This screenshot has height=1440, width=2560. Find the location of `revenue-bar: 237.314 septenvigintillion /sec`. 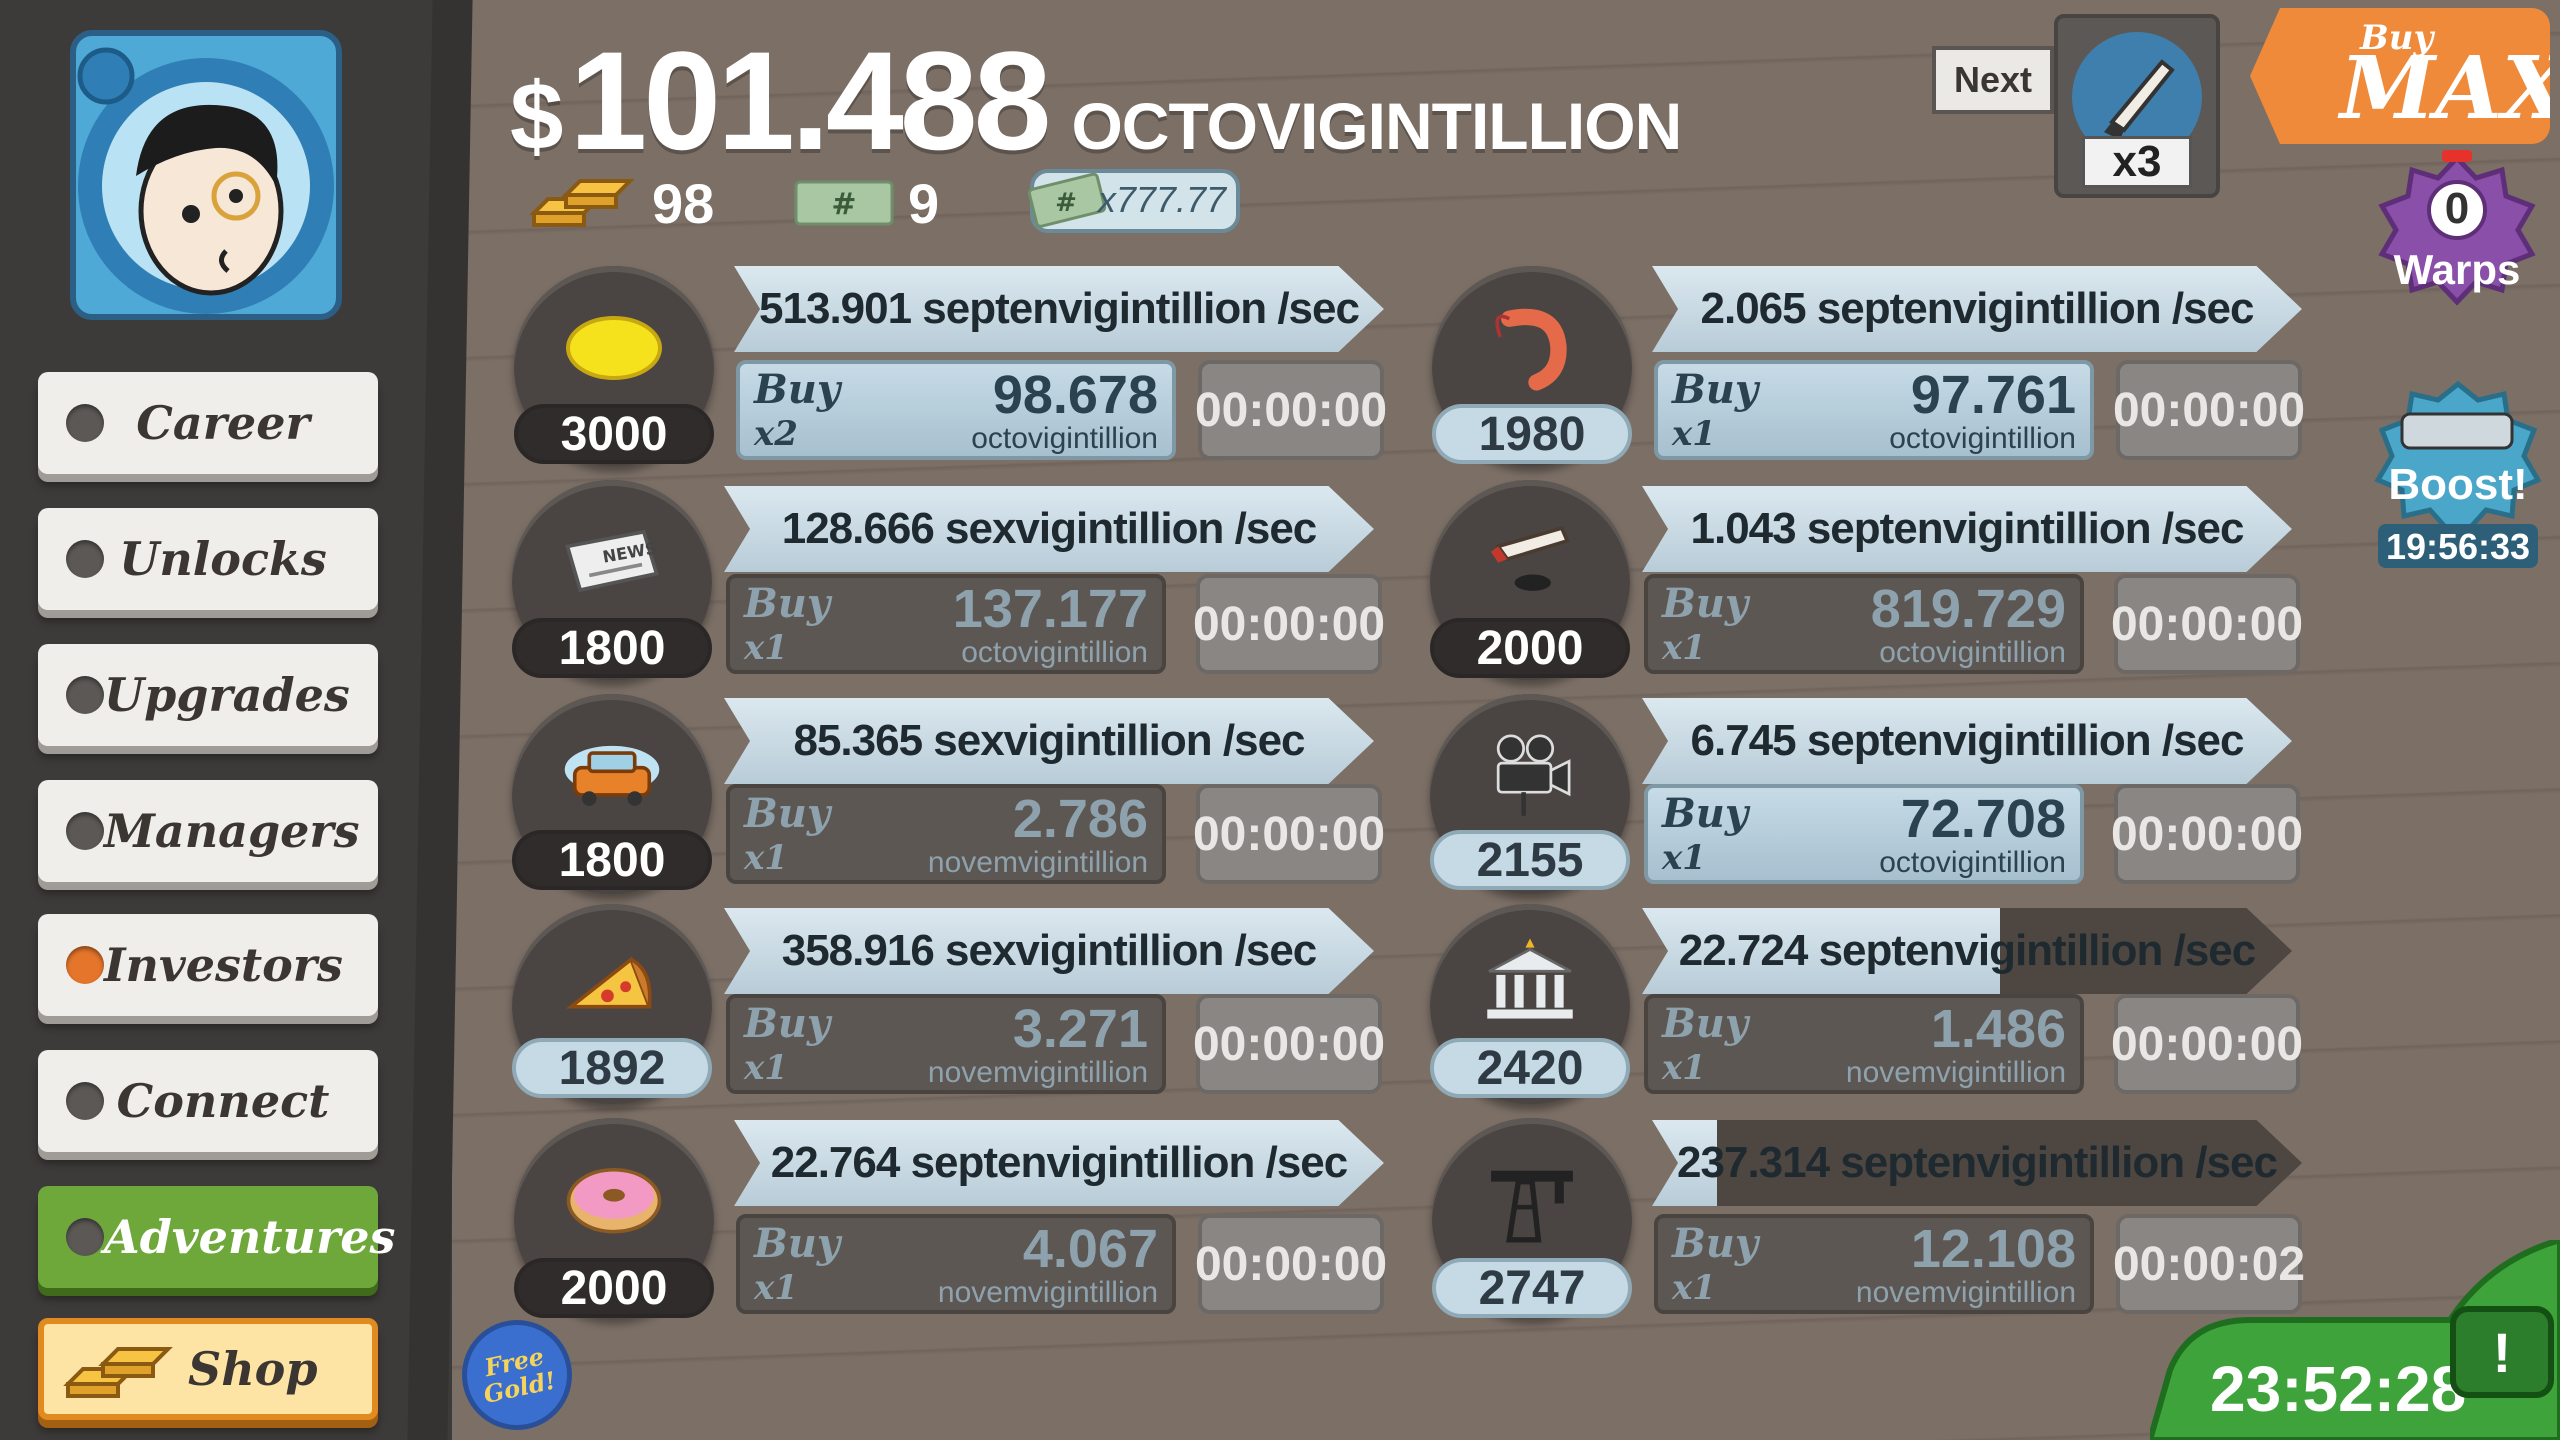

revenue-bar: 237.314 septenvigintillion /sec is located at coordinates (1977, 1163).